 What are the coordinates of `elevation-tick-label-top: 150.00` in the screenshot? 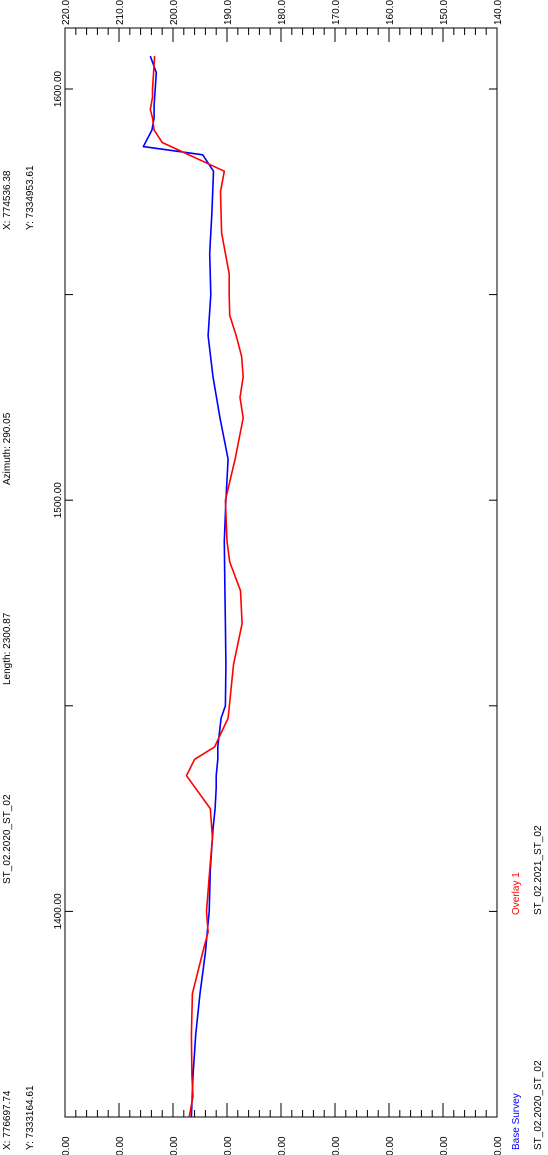 It's located at (444, 12).